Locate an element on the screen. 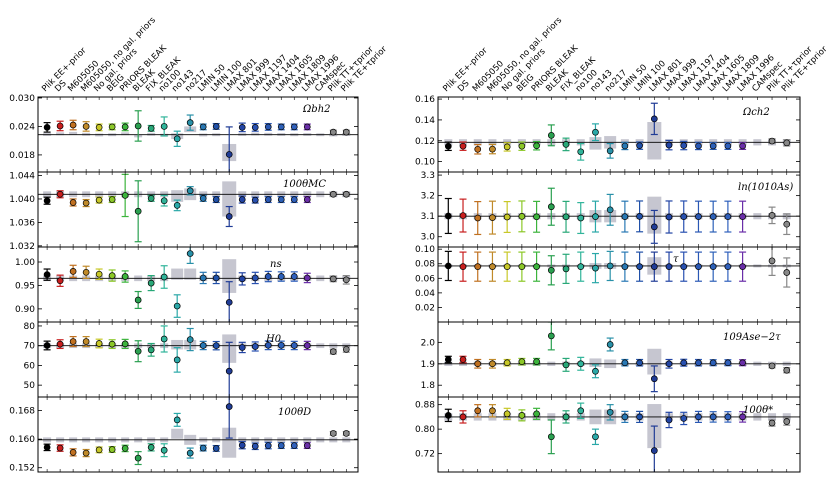  panel-parameter-label: Ωbh2 is located at coordinates (316, 109).